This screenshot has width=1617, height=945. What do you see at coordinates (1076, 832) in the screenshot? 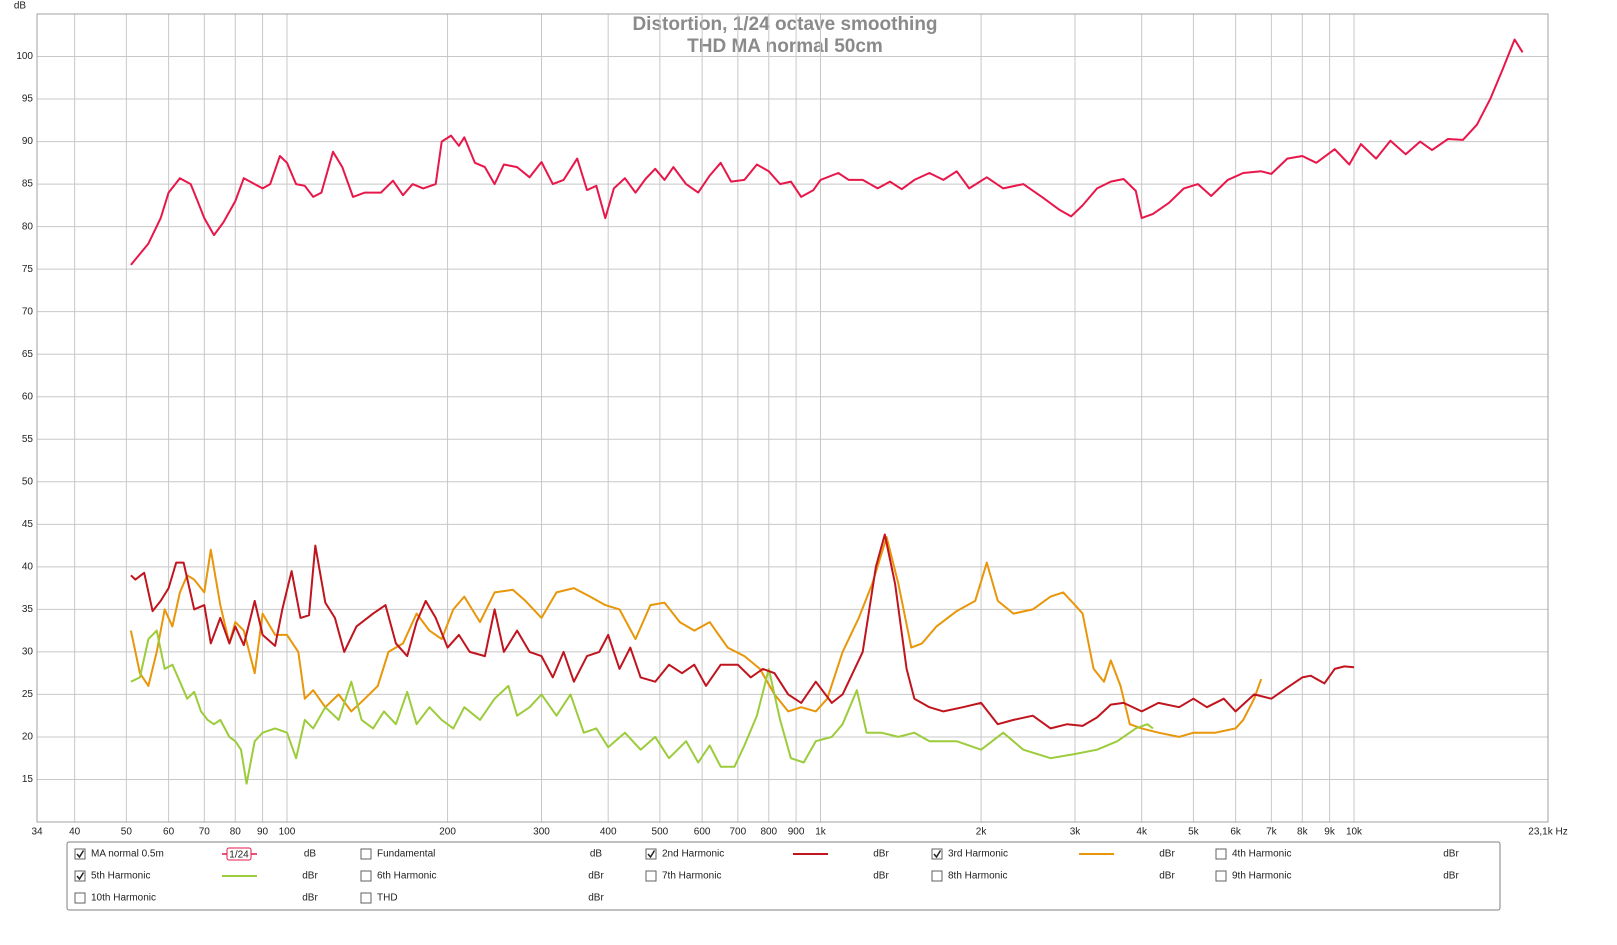
I see `x-tick-label: 3k` at bounding box center [1076, 832].